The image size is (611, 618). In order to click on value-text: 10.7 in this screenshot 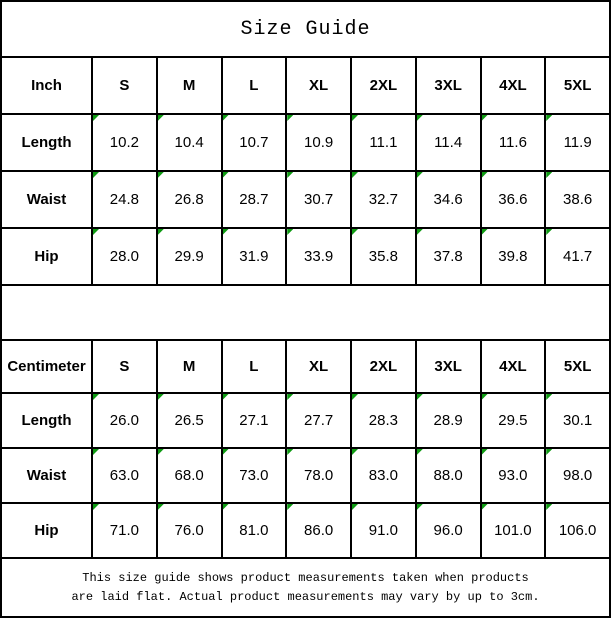, I will do `click(254, 142)`.